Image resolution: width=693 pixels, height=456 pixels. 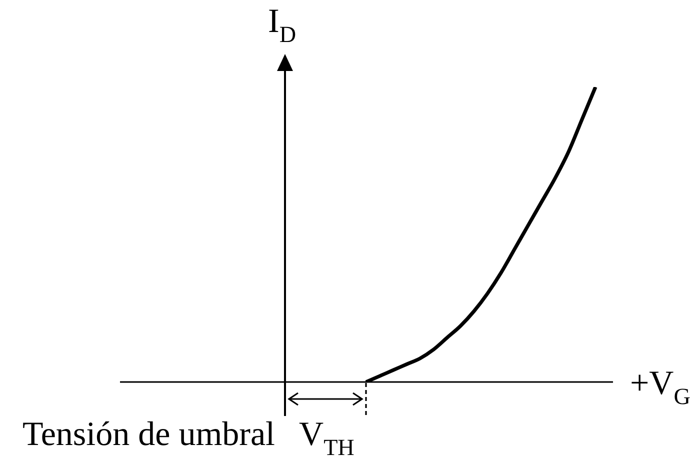 I want to click on text: Tensión de umbral, so click(x=148, y=434).